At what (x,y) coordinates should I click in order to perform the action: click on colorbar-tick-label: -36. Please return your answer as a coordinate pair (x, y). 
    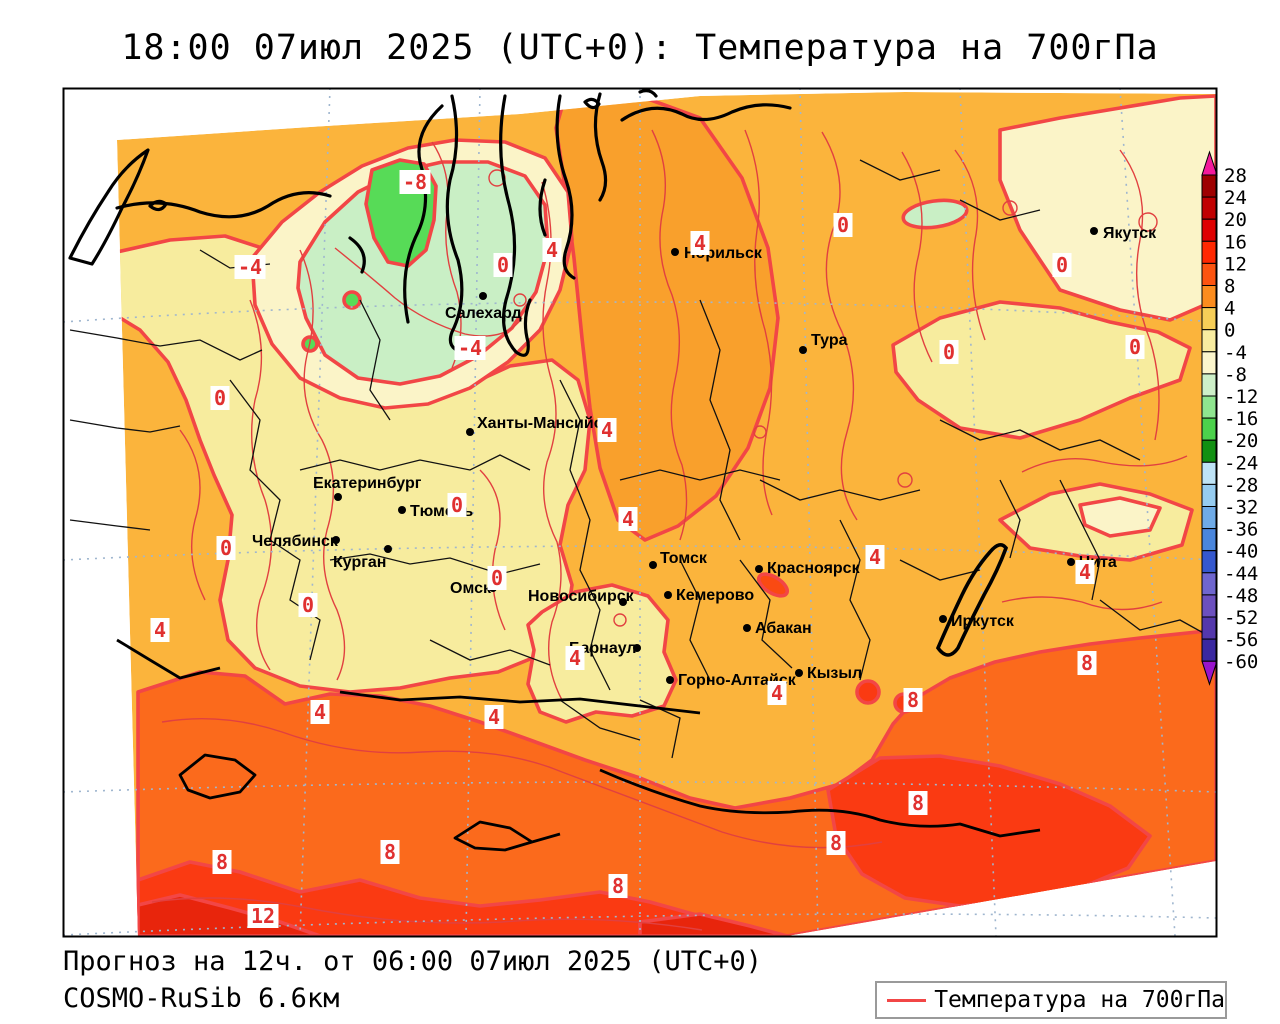
    Looking at the image, I should click on (1241, 530).